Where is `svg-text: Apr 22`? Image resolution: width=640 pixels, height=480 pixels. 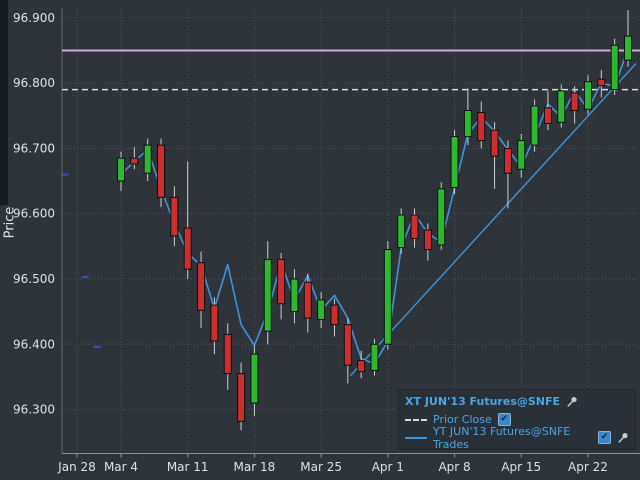
svg-text: Apr 22 is located at coordinates (588, 467).